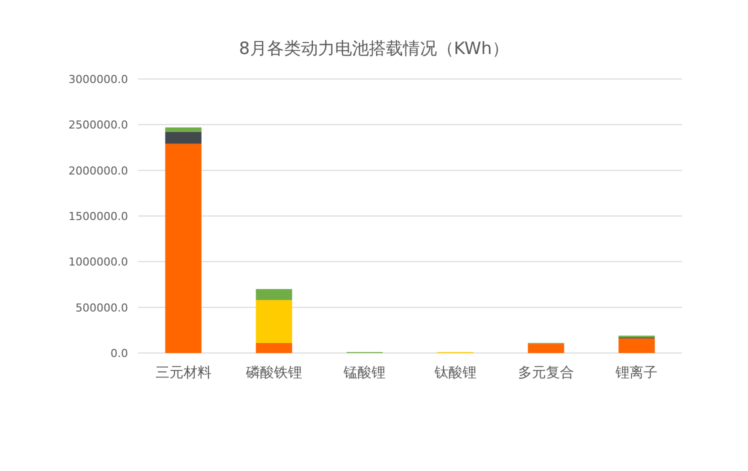 The height and width of the screenshot is (471, 748). What do you see at coordinates (273, 373) in the screenshot?
I see `x-tick-label: 磷酸铁锂` at bounding box center [273, 373].